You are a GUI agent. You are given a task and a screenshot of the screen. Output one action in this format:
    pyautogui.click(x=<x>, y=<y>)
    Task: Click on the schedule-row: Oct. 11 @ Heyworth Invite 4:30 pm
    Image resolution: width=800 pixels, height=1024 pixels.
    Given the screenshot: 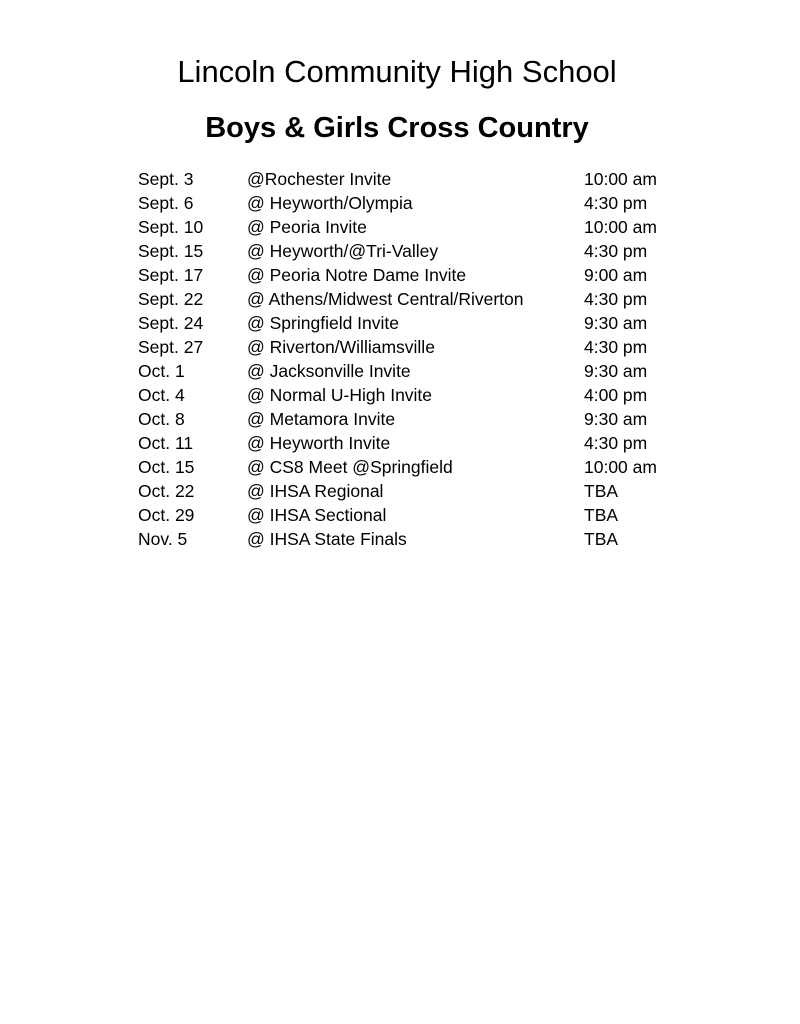 What is the action you would take?
    pyautogui.click(x=418, y=444)
    